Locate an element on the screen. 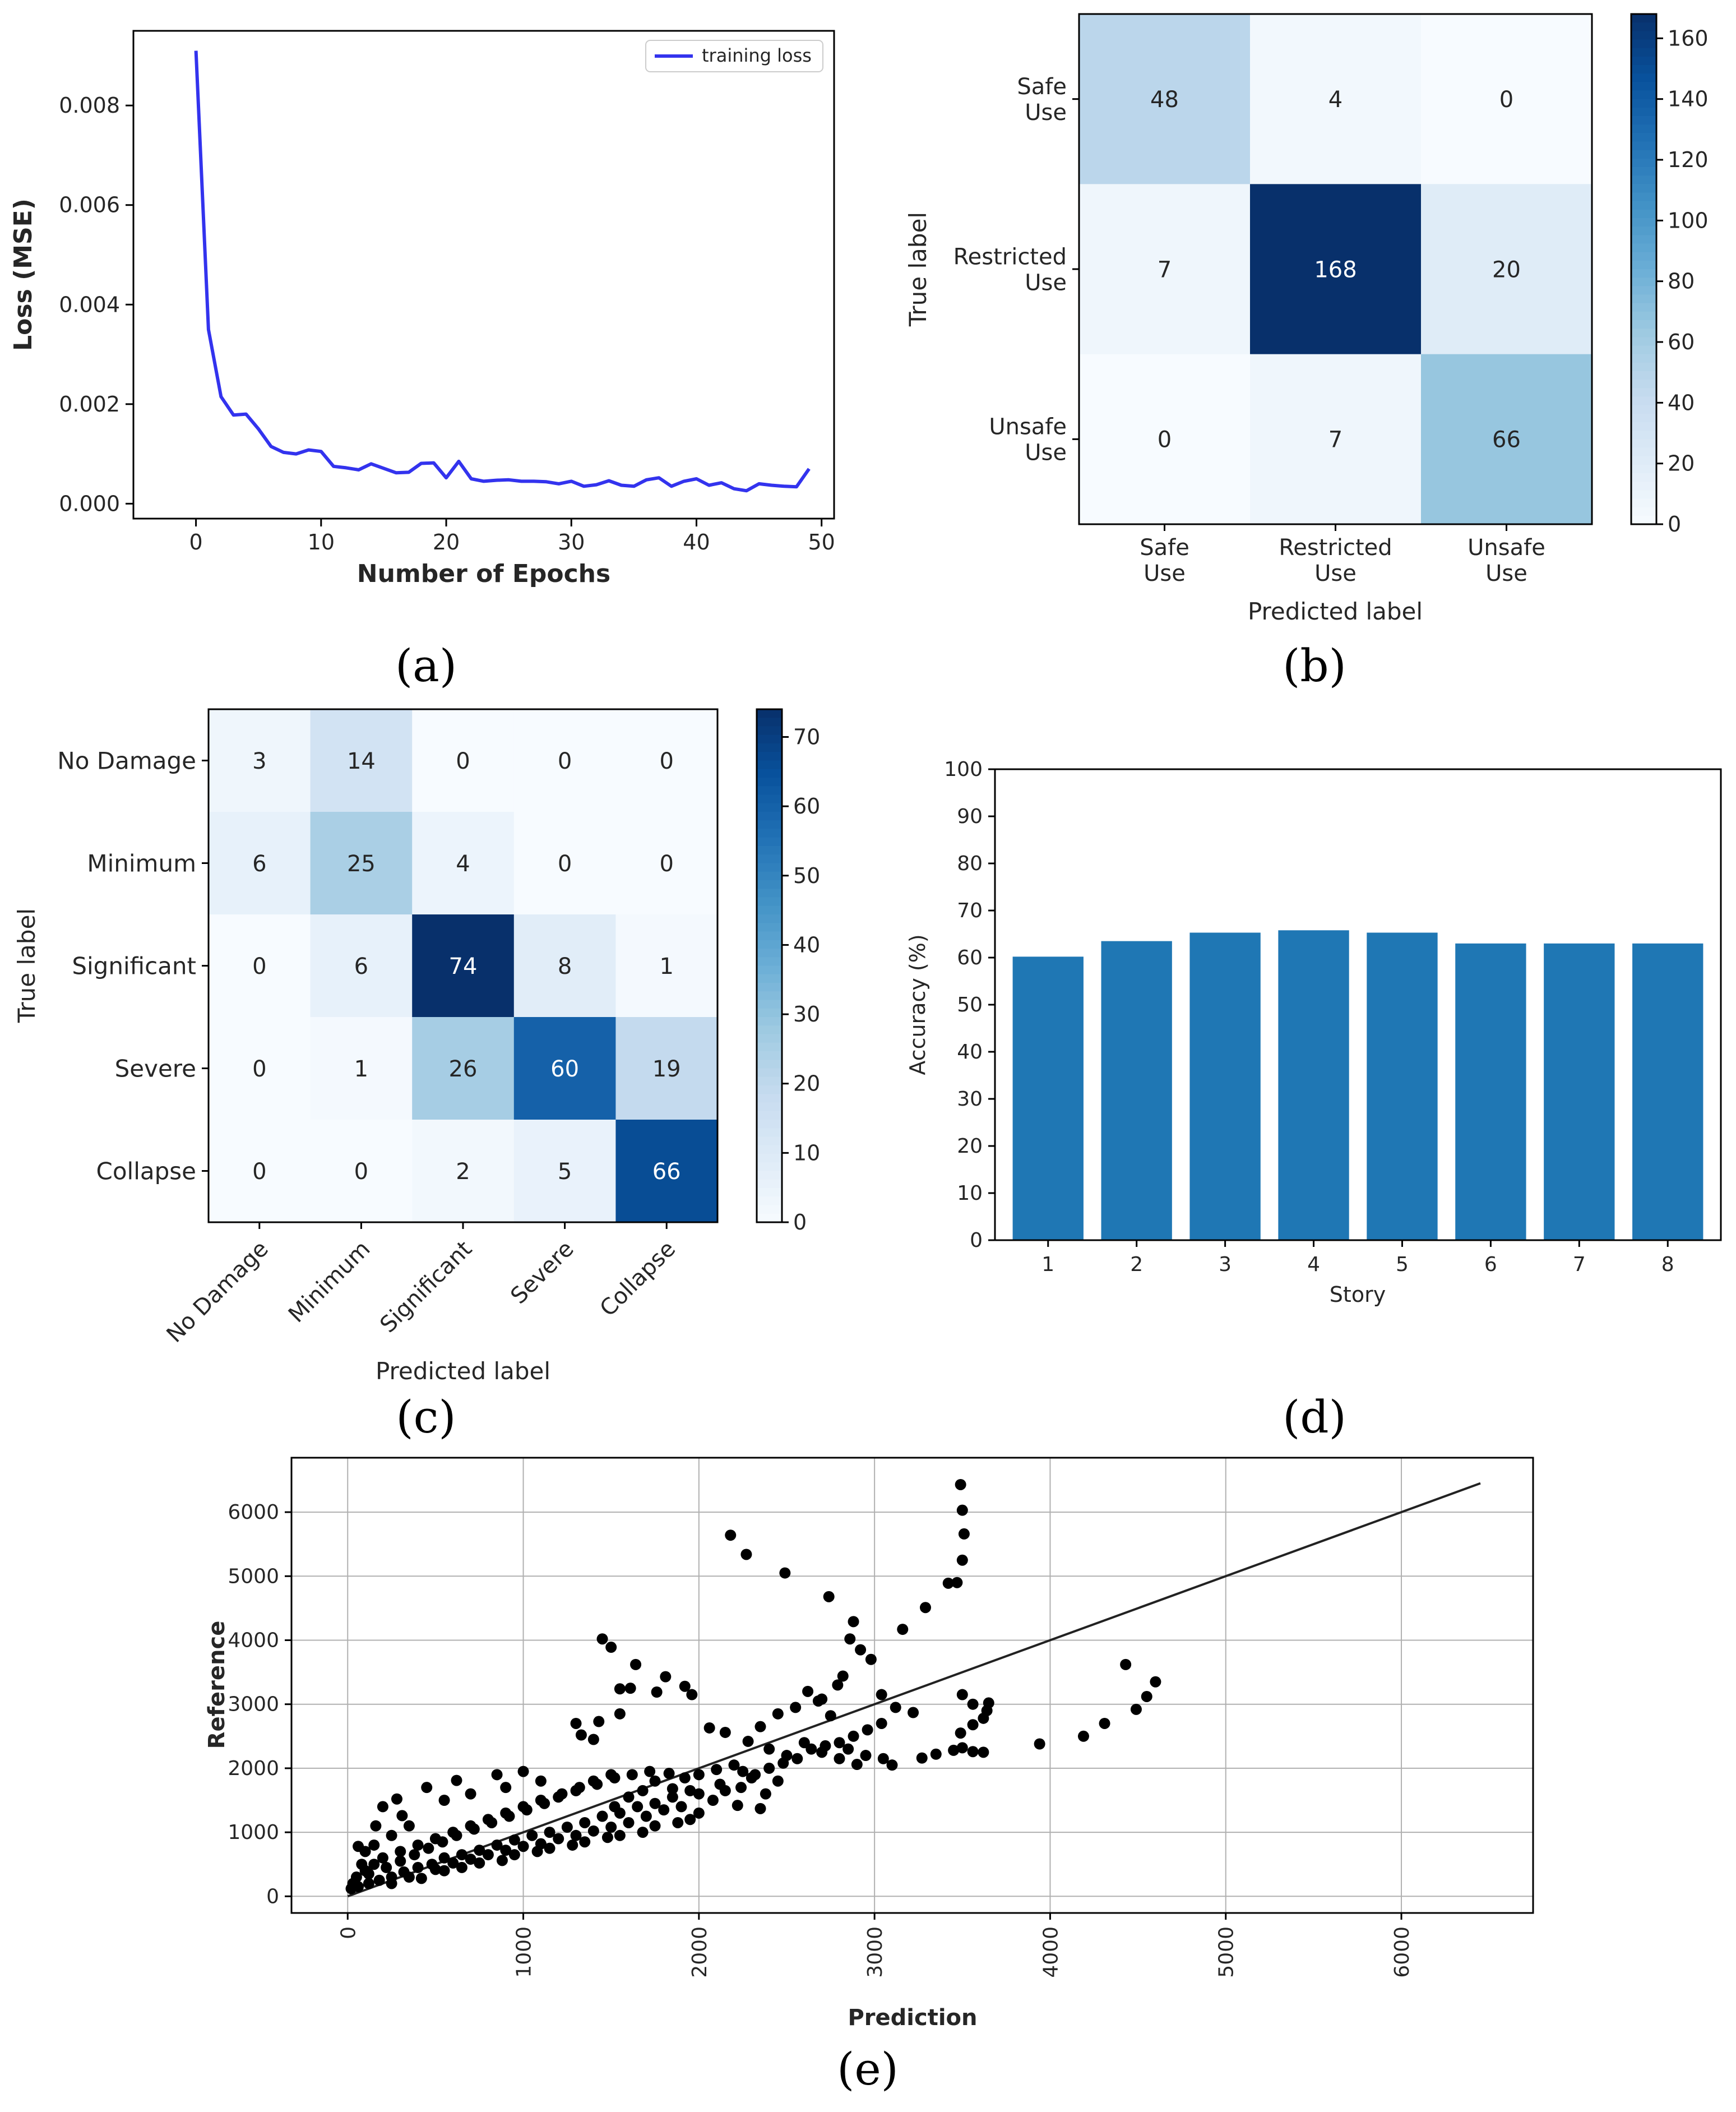  panel-c-colorbar-label: 40 is located at coordinates (806, 944).